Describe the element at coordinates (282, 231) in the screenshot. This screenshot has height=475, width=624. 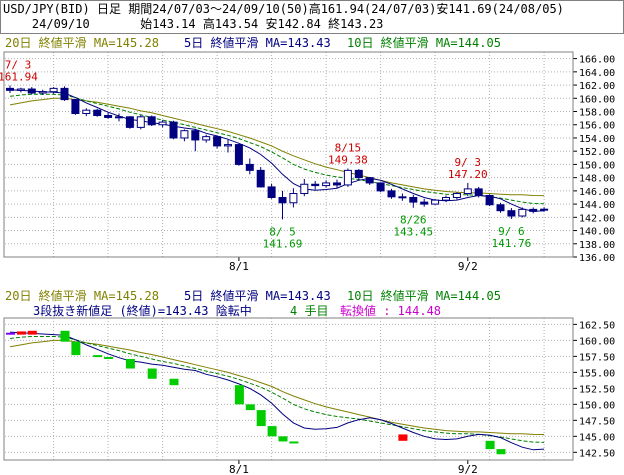
I see `price-annotation: 8/ 5` at that location.